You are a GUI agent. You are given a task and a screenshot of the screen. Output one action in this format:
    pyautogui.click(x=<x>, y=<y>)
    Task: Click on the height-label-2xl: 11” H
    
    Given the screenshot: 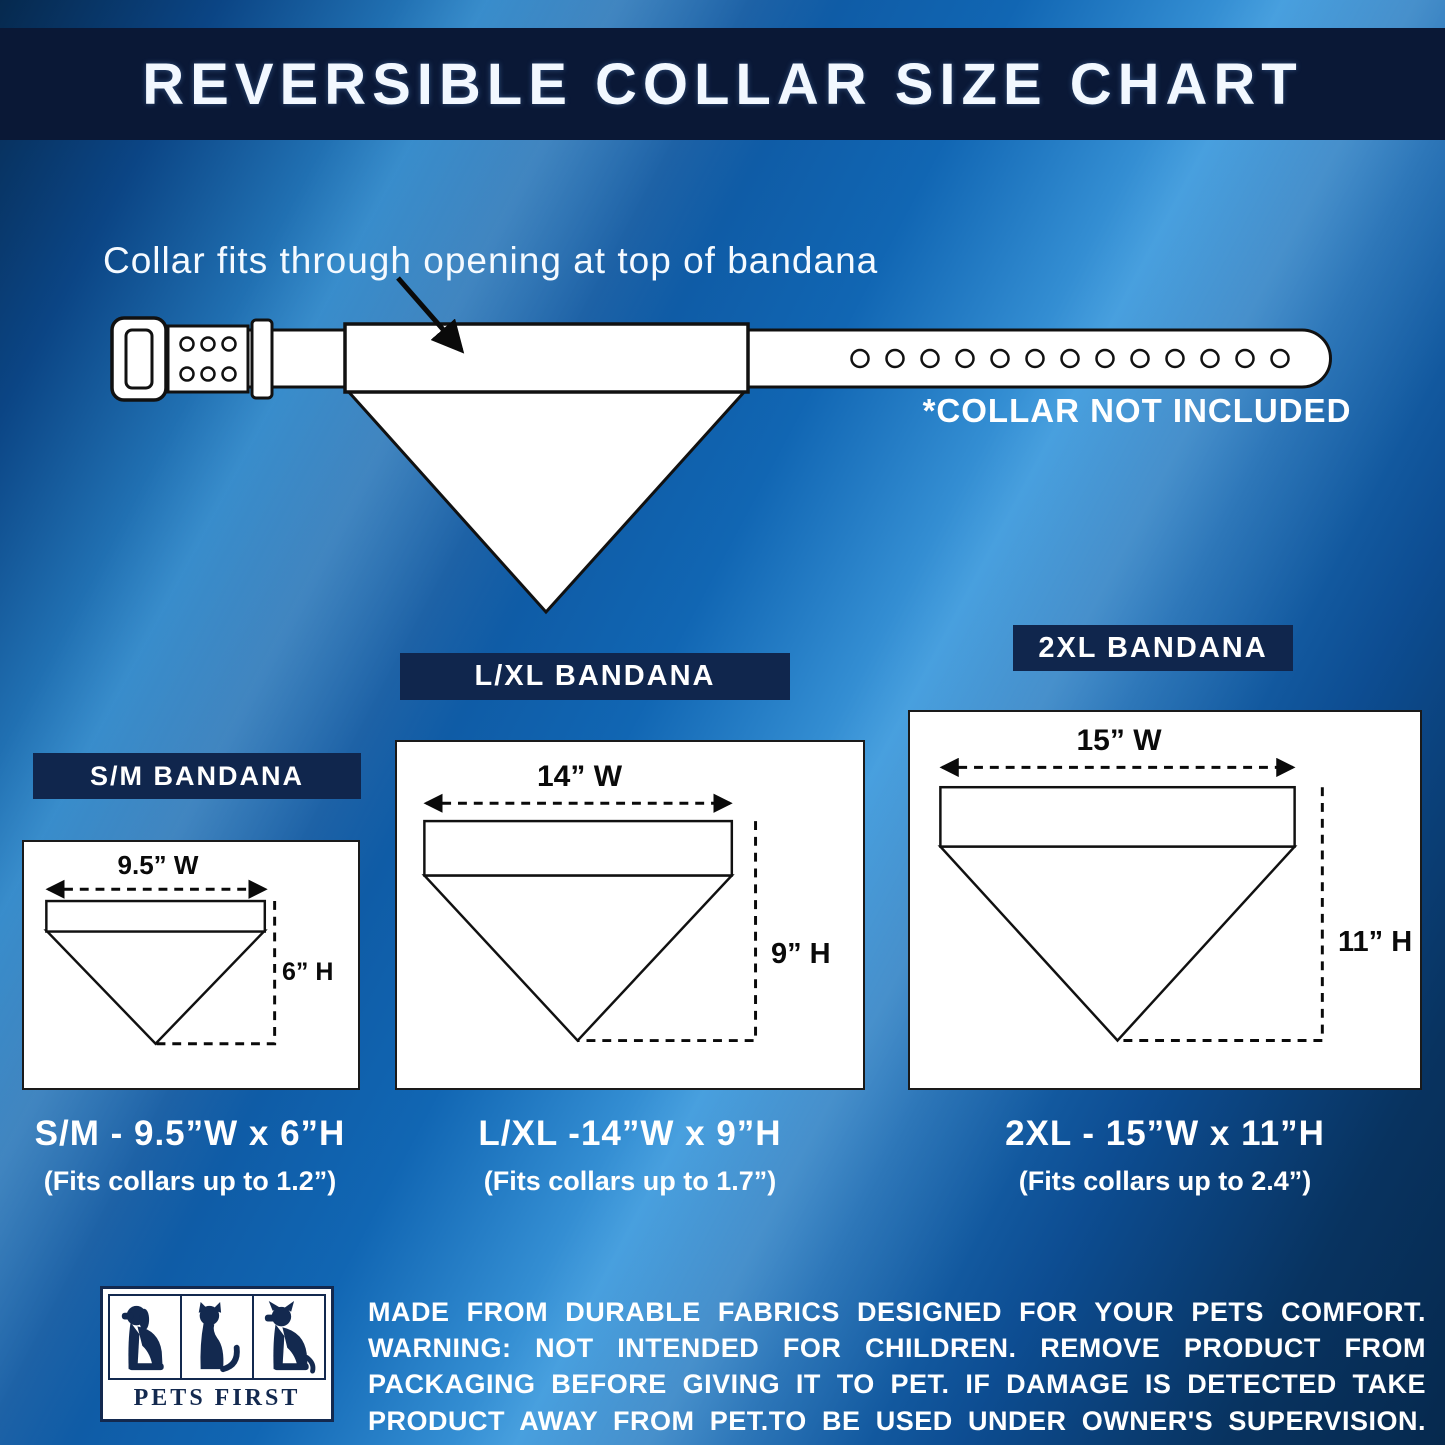 What is the action you would take?
    pyautogui.click(x=1375, y=942)
    